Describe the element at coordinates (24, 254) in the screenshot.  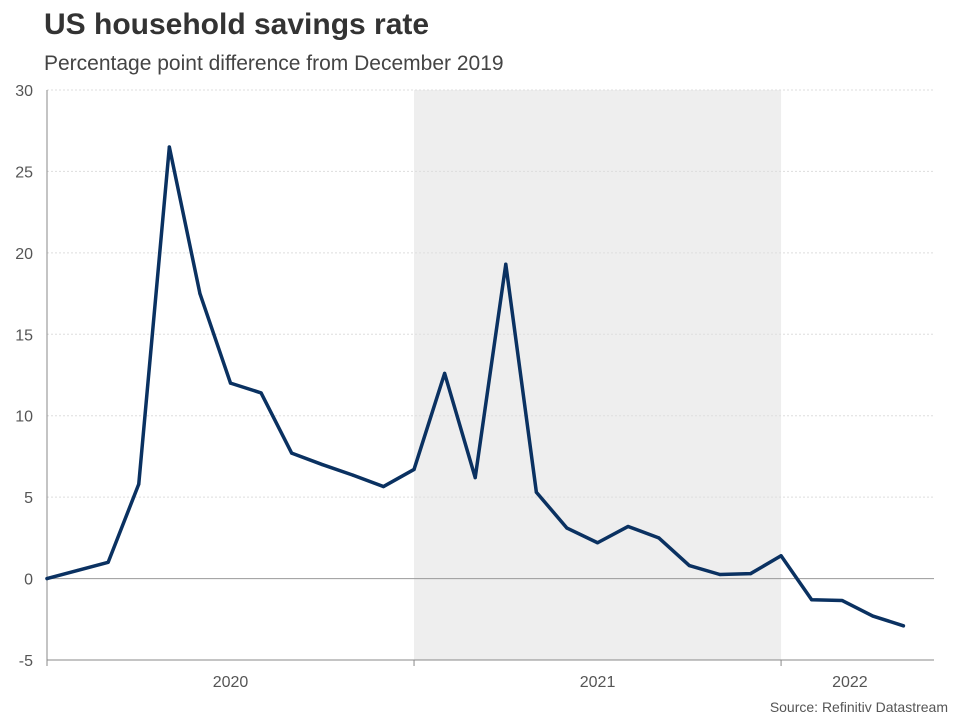
I see `y-tick-label: 20` at that location.